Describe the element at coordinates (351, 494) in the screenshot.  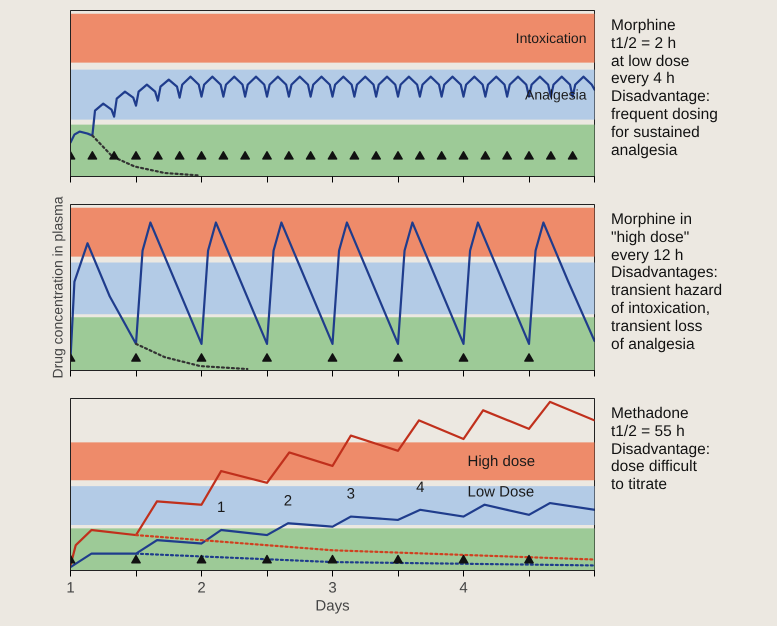
I see `annotation: 3` at that location.